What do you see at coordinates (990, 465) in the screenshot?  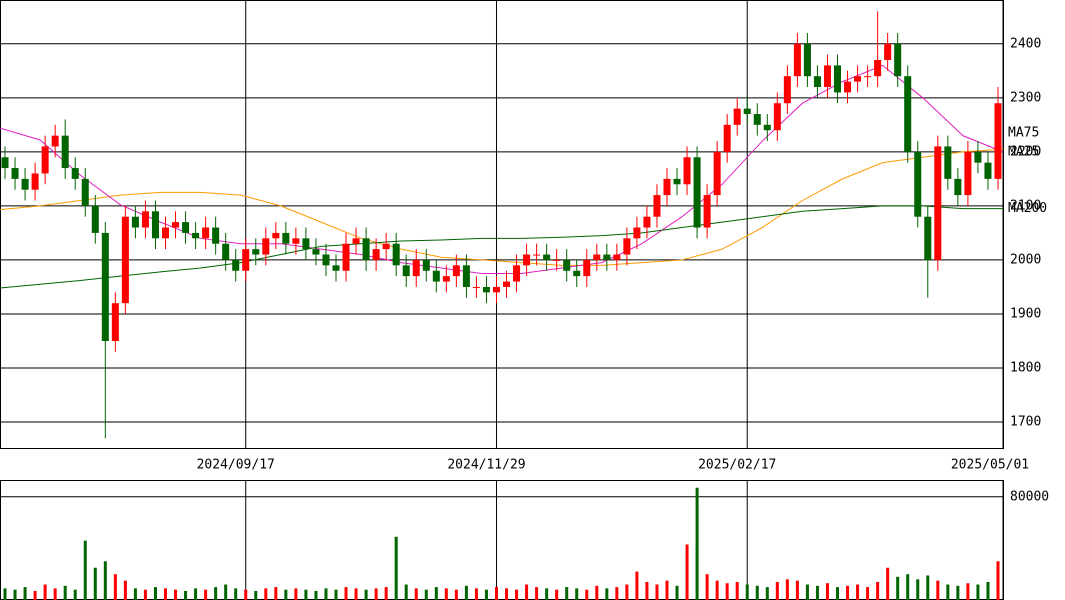 I see `x-tick-label: 2025/05/01` at bounding box center [990, 465].